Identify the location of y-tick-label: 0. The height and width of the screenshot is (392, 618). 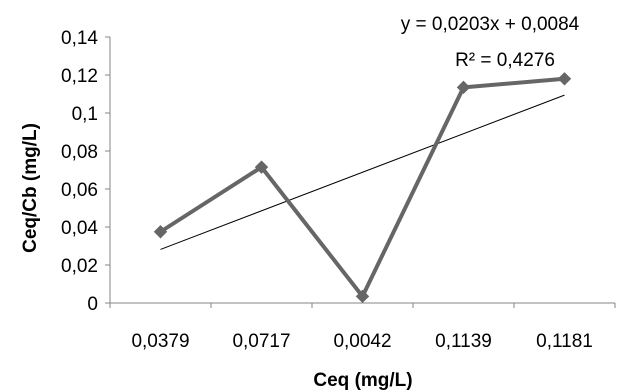
(92, 304).